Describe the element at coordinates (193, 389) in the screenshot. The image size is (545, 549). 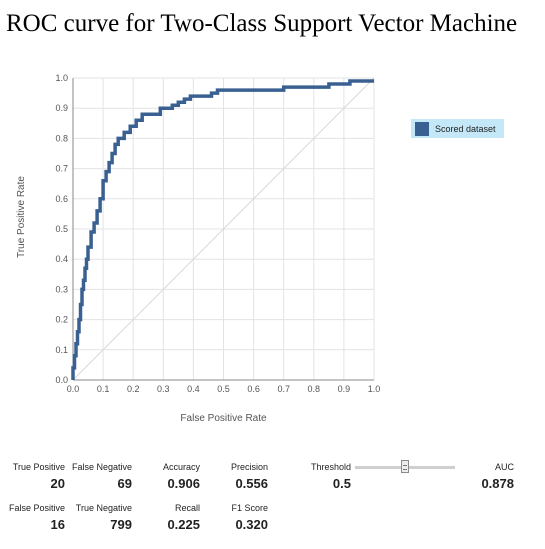
I see `x-tick-label: 0.4` at that location.